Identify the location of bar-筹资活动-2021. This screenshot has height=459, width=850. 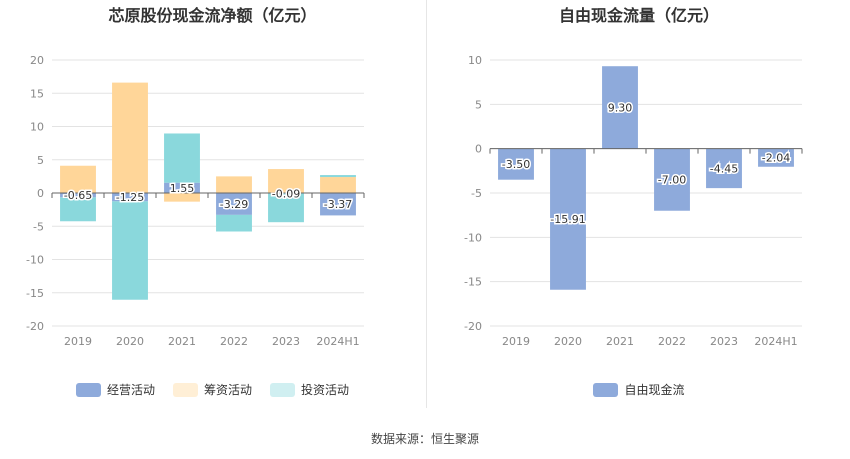
(182, 197).